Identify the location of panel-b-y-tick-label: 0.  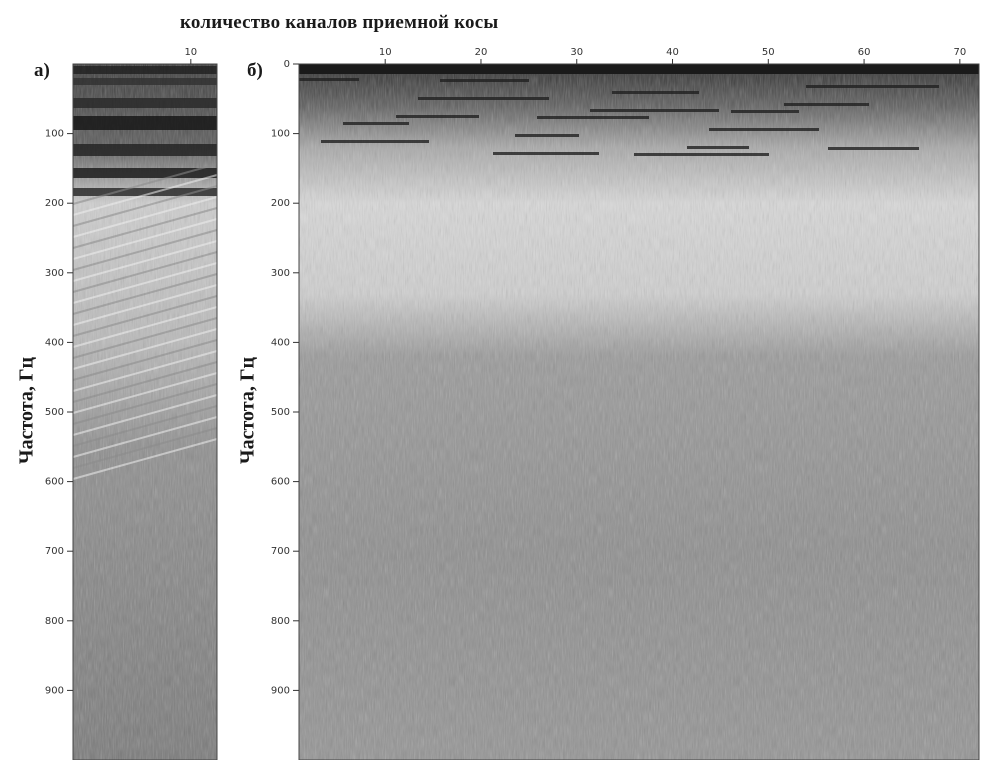
(287, 64).